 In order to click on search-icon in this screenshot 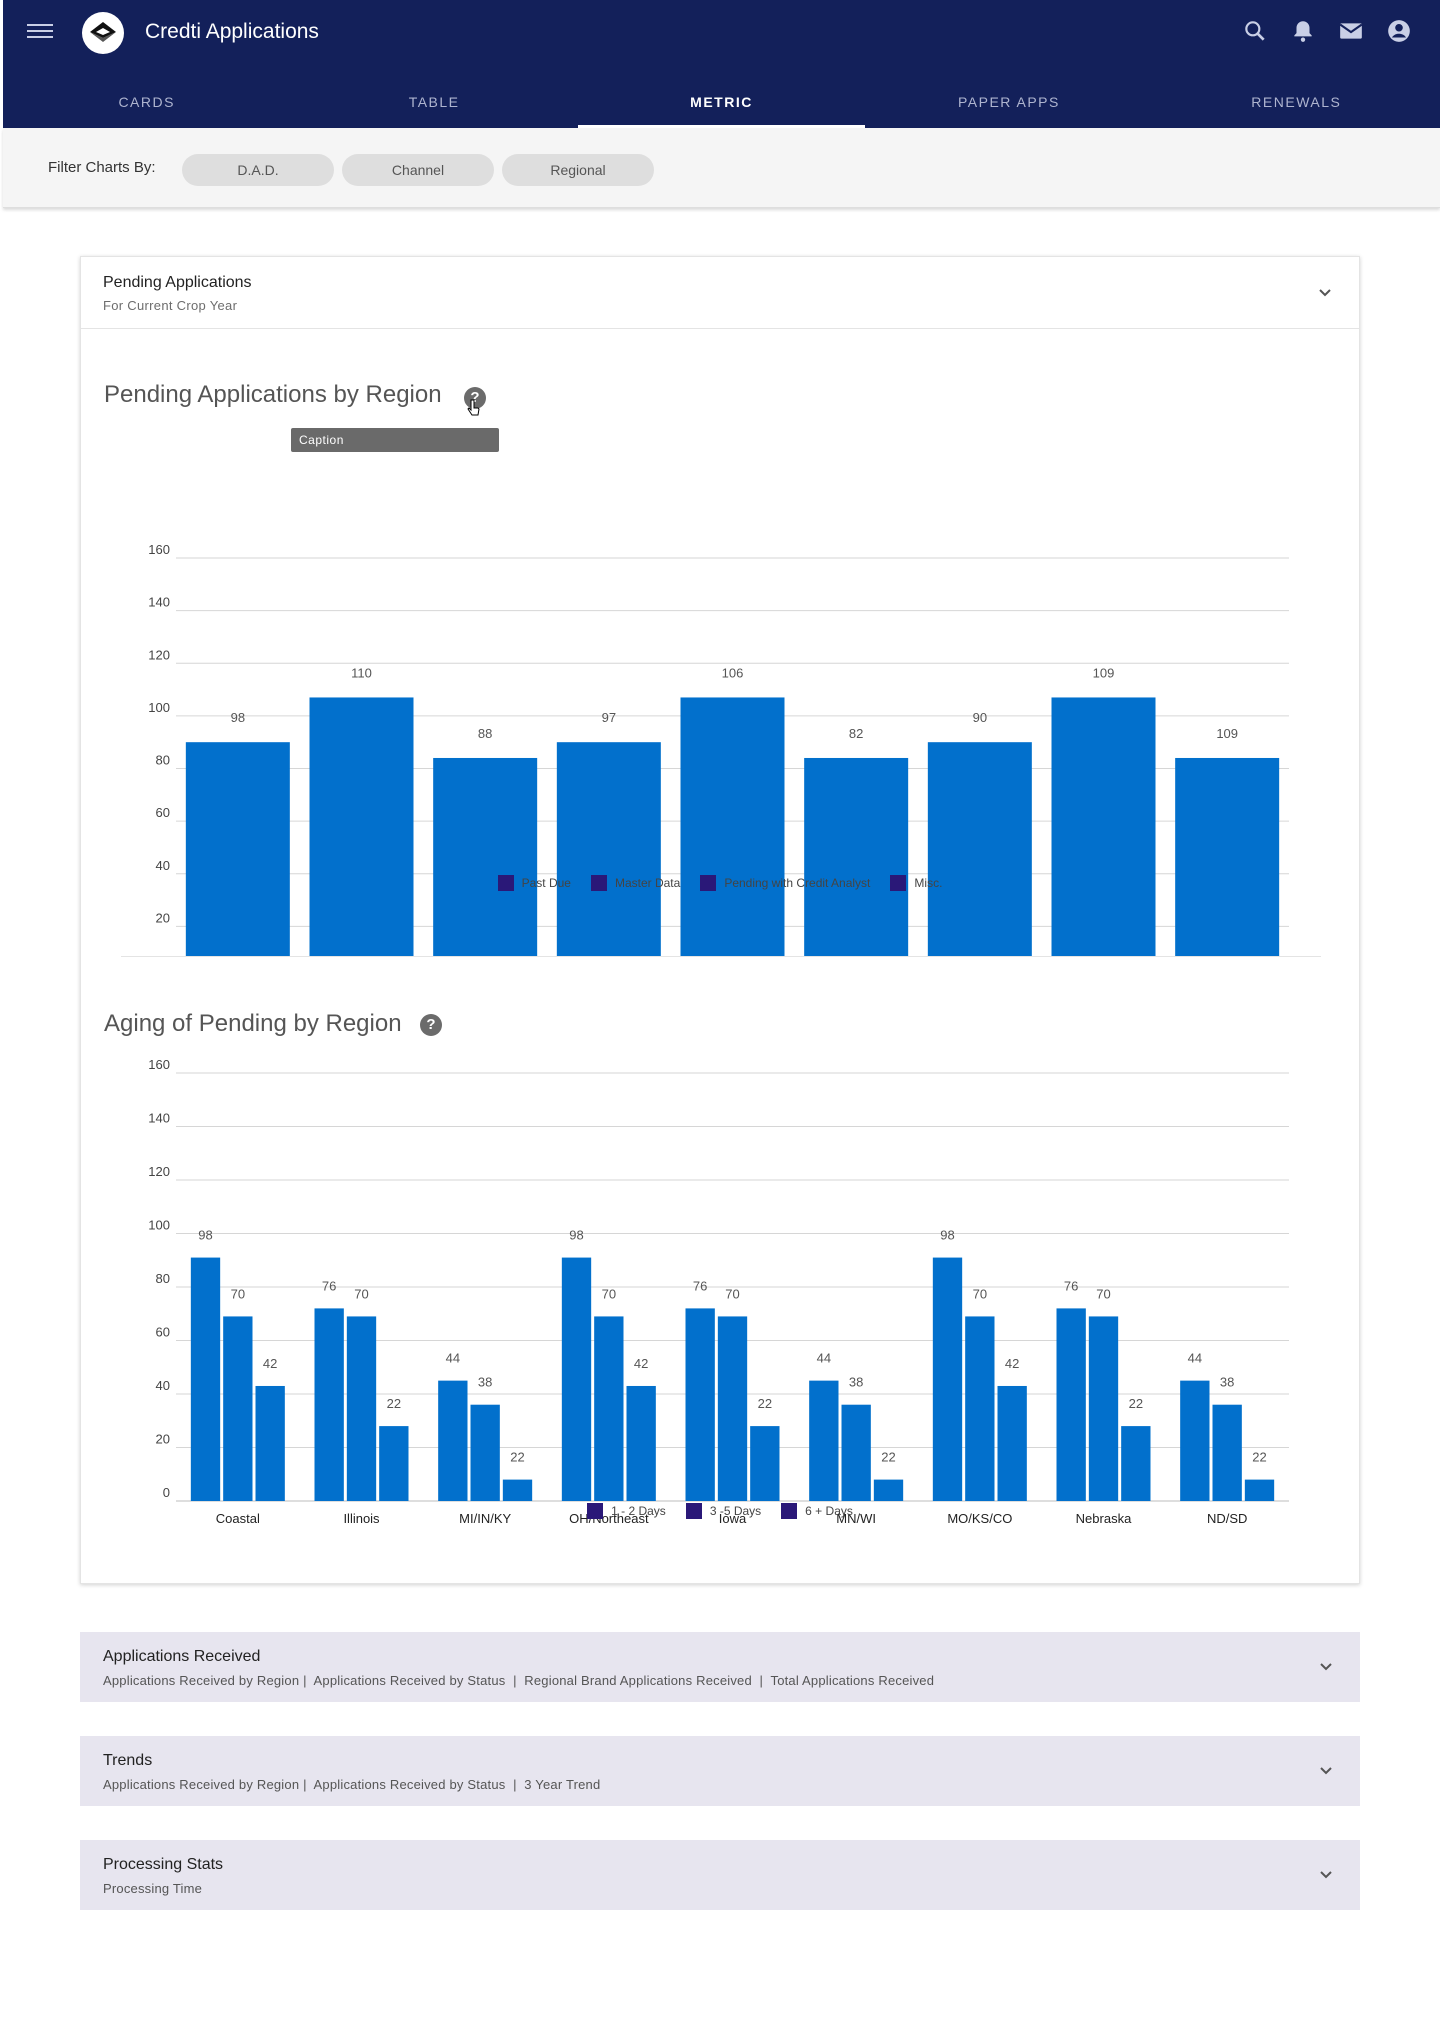, I will do `click(1255, 31)`.